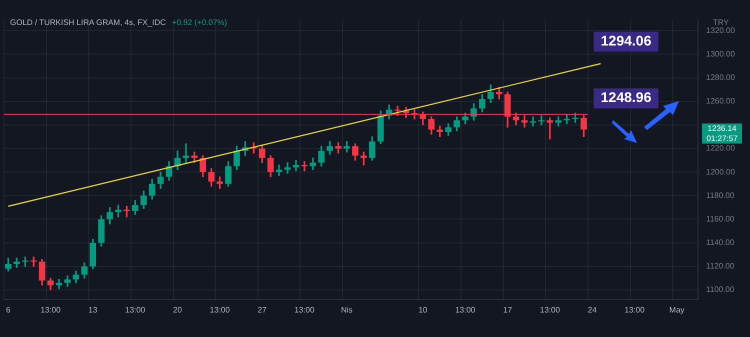 This screenshot has height=337, width=750. What do you see at coordinates (722, 139) in the screenshot?
I see `text: 01:27:57` at bounding box center [722, 139].